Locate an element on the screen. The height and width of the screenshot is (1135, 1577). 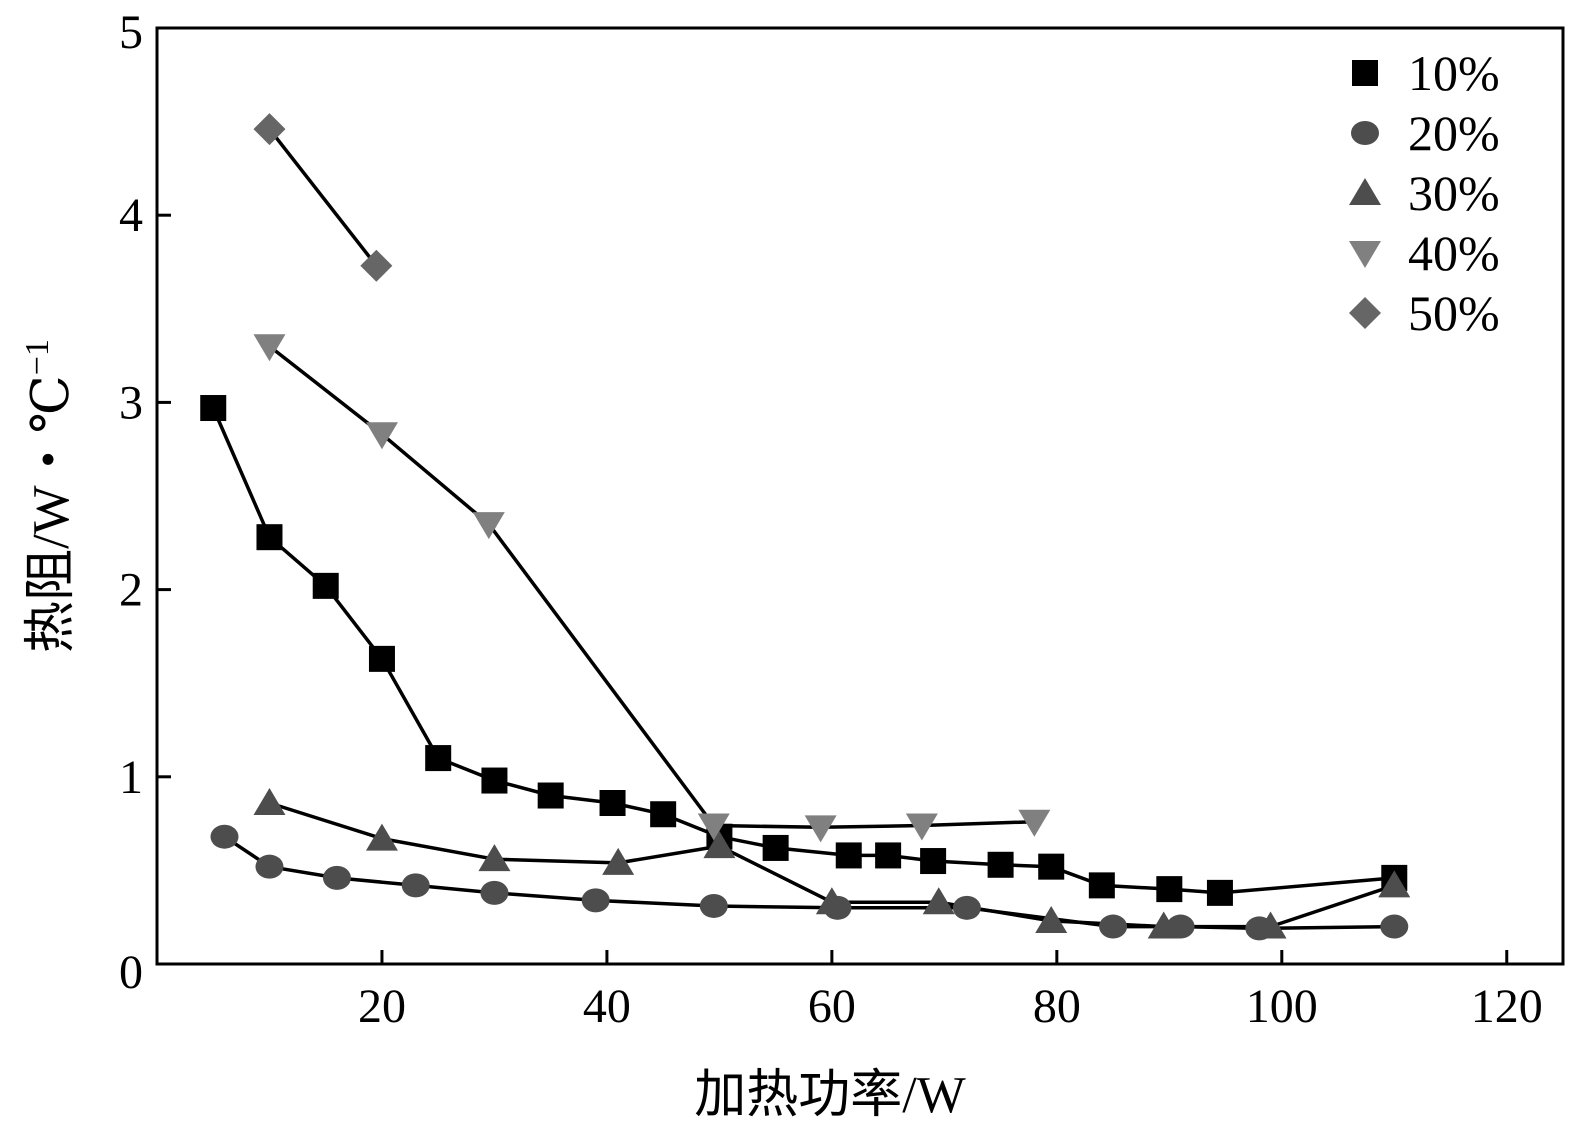
x-tick-label: 40 is located at coordinates (607, 1006).